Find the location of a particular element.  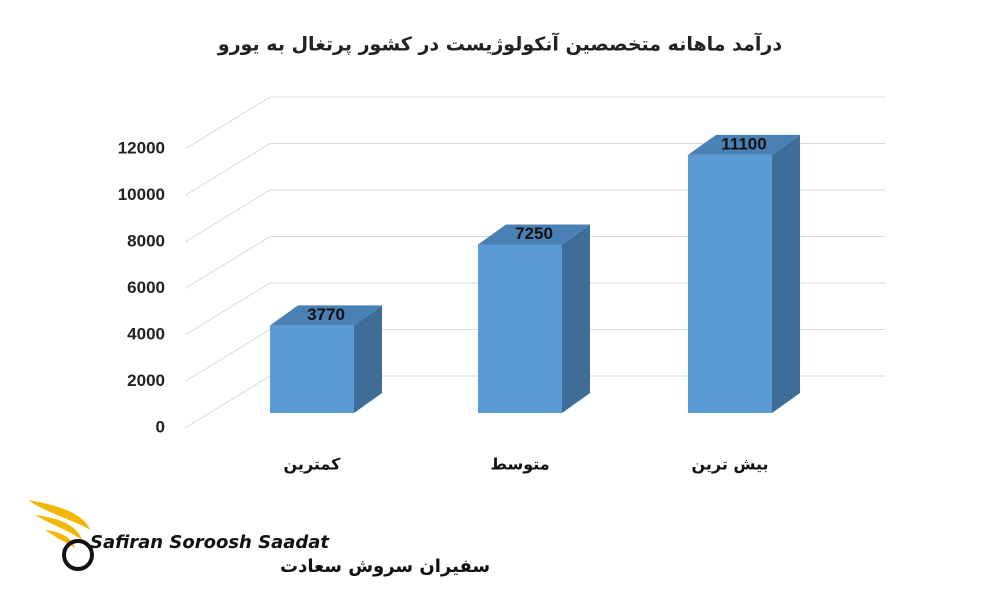

logo: Safiran Soroosh Saadat سفیران سروش سعادت is located at coordinates (259, 538).